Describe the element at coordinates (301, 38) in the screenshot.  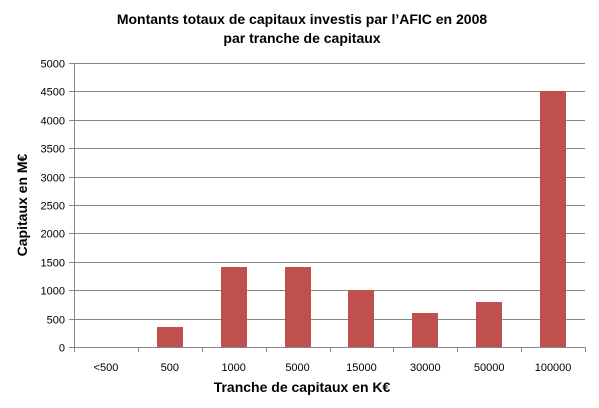
I see `chart-title-line-2: par tranche de capitaux` at that location.